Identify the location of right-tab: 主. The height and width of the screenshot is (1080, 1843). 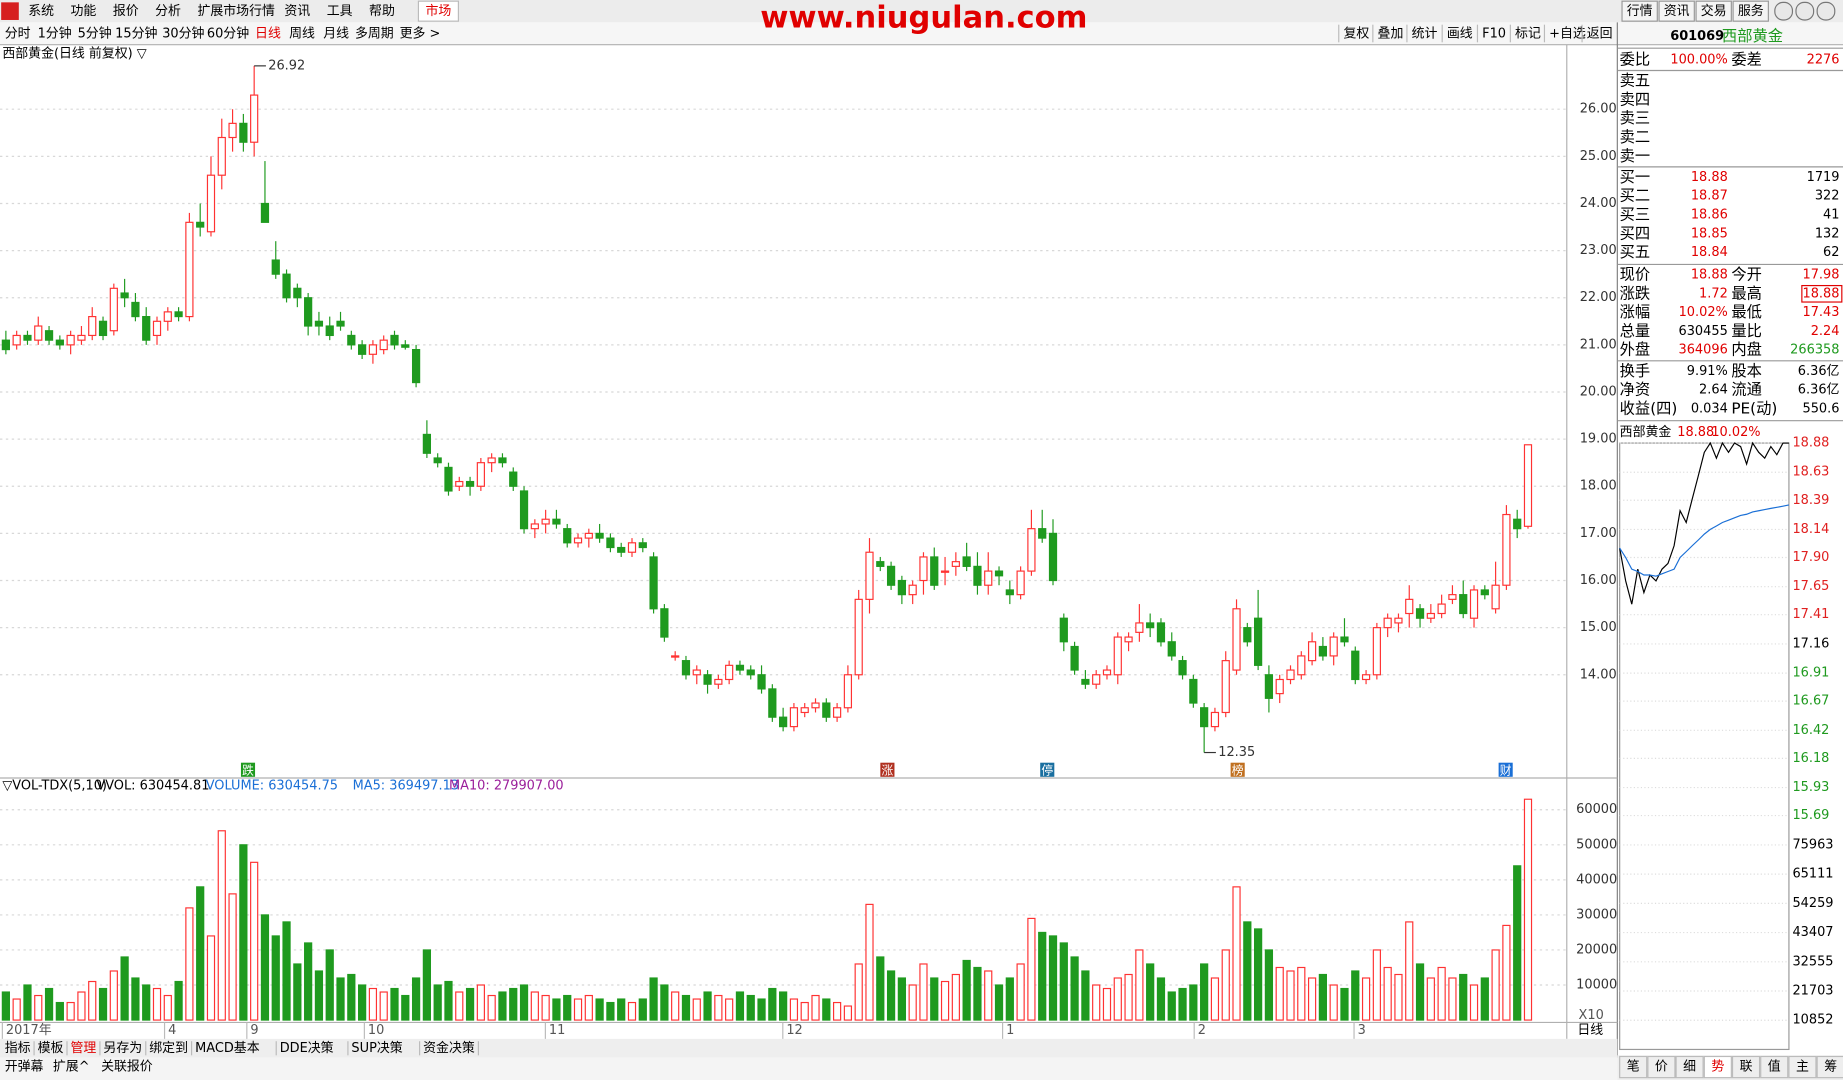
(1802, 1067).